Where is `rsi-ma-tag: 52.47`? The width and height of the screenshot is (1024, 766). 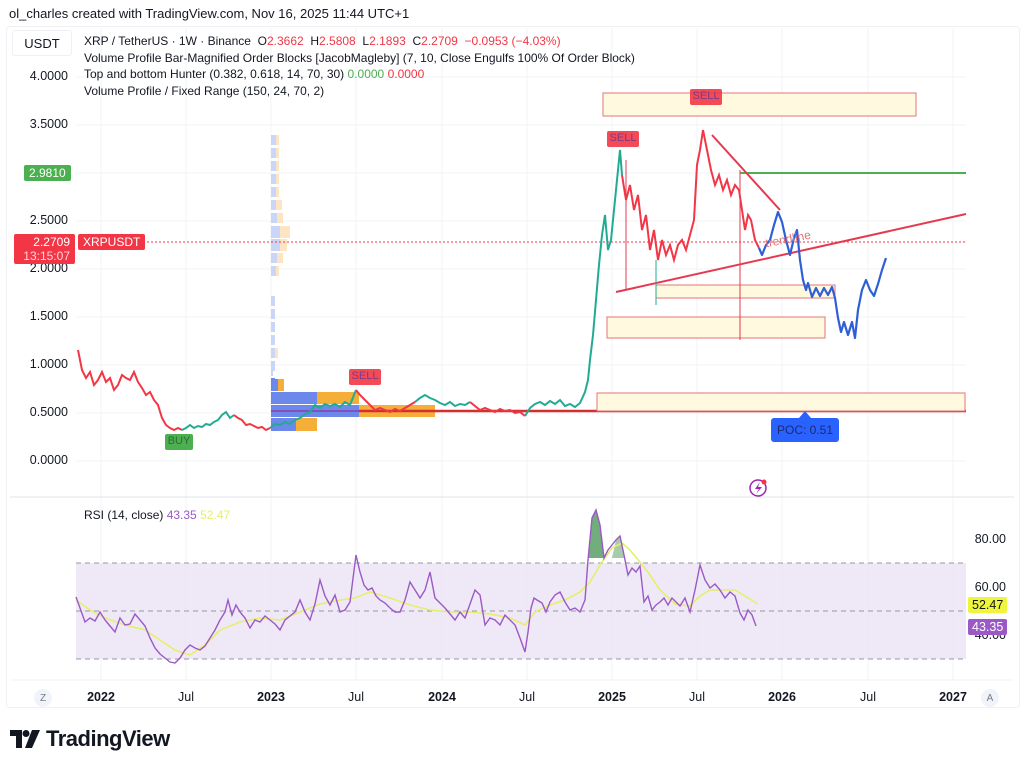
rsi-ma-tag: 52.47 is located at coordinates (988, 605).